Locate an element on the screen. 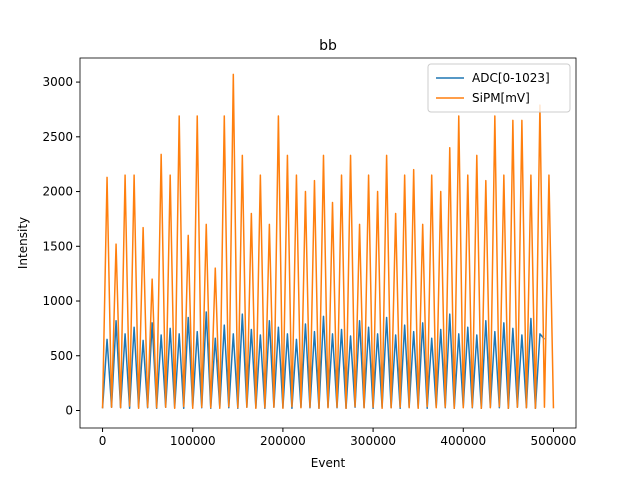  legend-label: SiPM[mV] is located at coordinates (501, 98).